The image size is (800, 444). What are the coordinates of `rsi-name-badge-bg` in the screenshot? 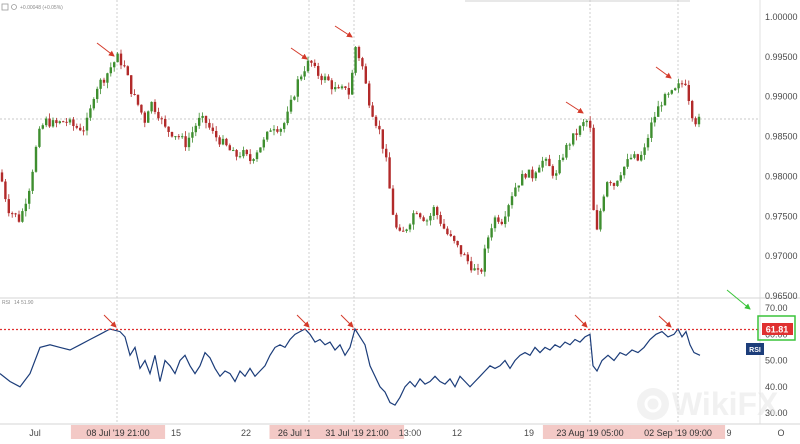 It's located at (755, 349).